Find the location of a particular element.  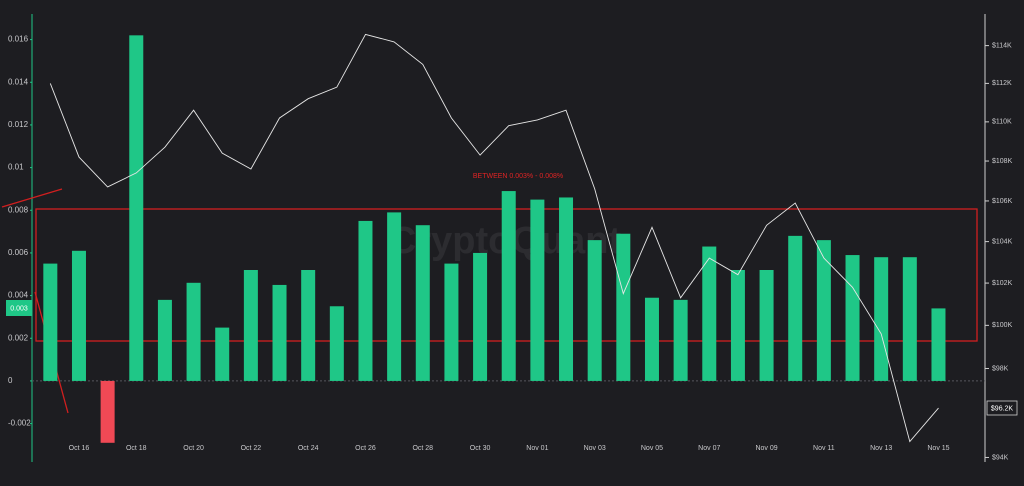

y-tick-label: 0.004 is located at coordinates (18, 295).